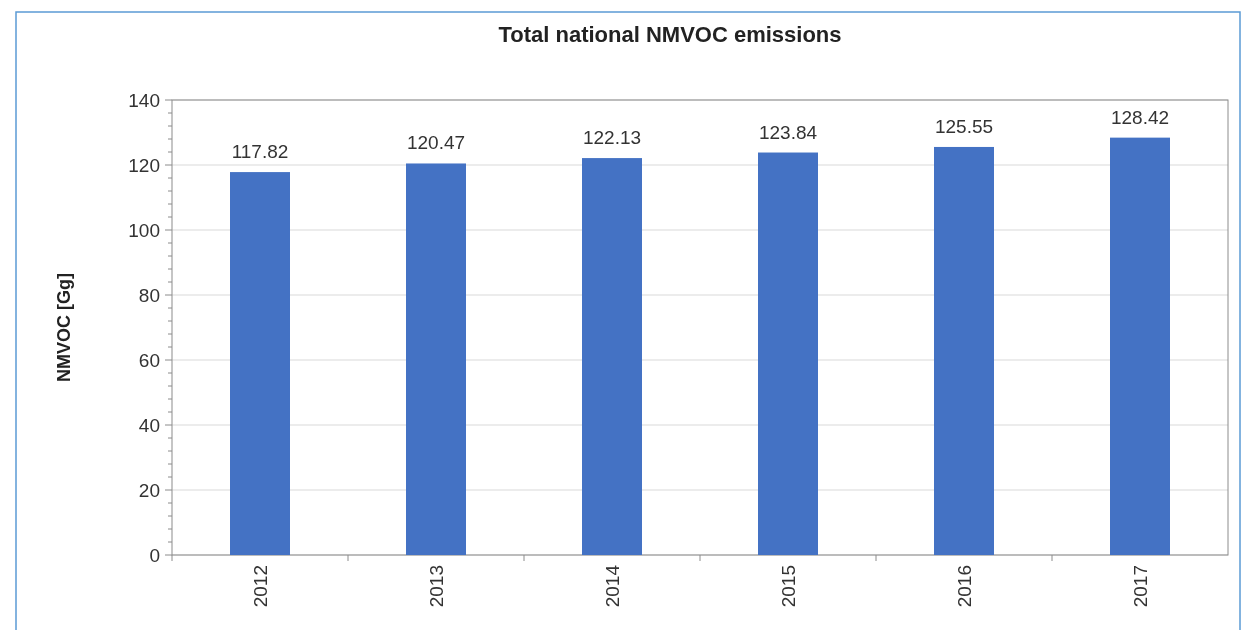 The image size is (1256, 630). What do you see at coordinates (149, 490) in the screenshot?
I see `y-tick-label: 20` at bounding box center [149, 490].